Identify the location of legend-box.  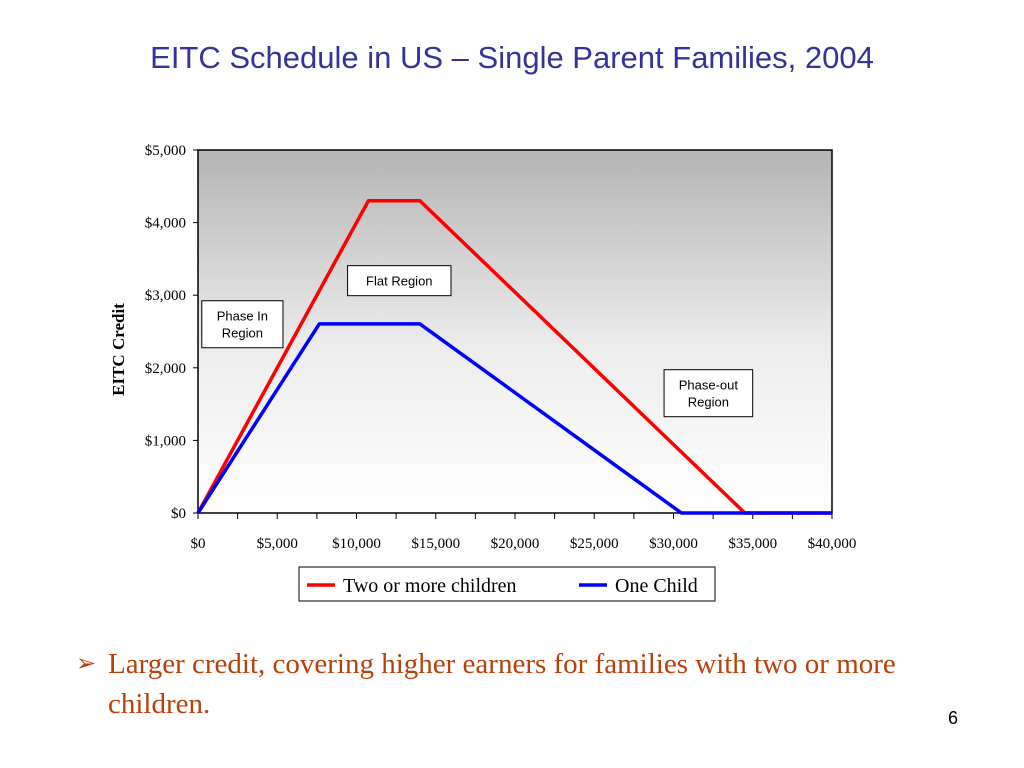
(507, 584).